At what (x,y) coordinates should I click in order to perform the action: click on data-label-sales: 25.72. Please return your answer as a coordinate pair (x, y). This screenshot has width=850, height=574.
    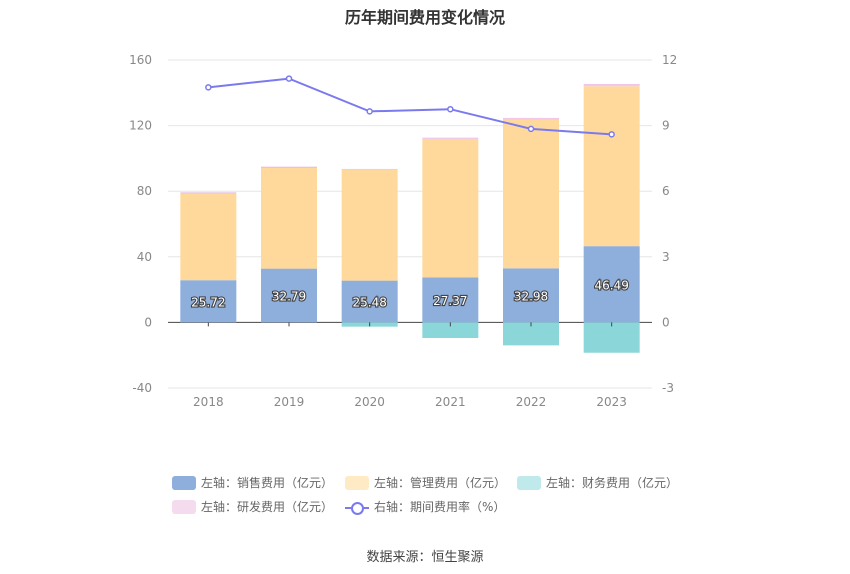
    Looking at the image, I should click on (208, 302).